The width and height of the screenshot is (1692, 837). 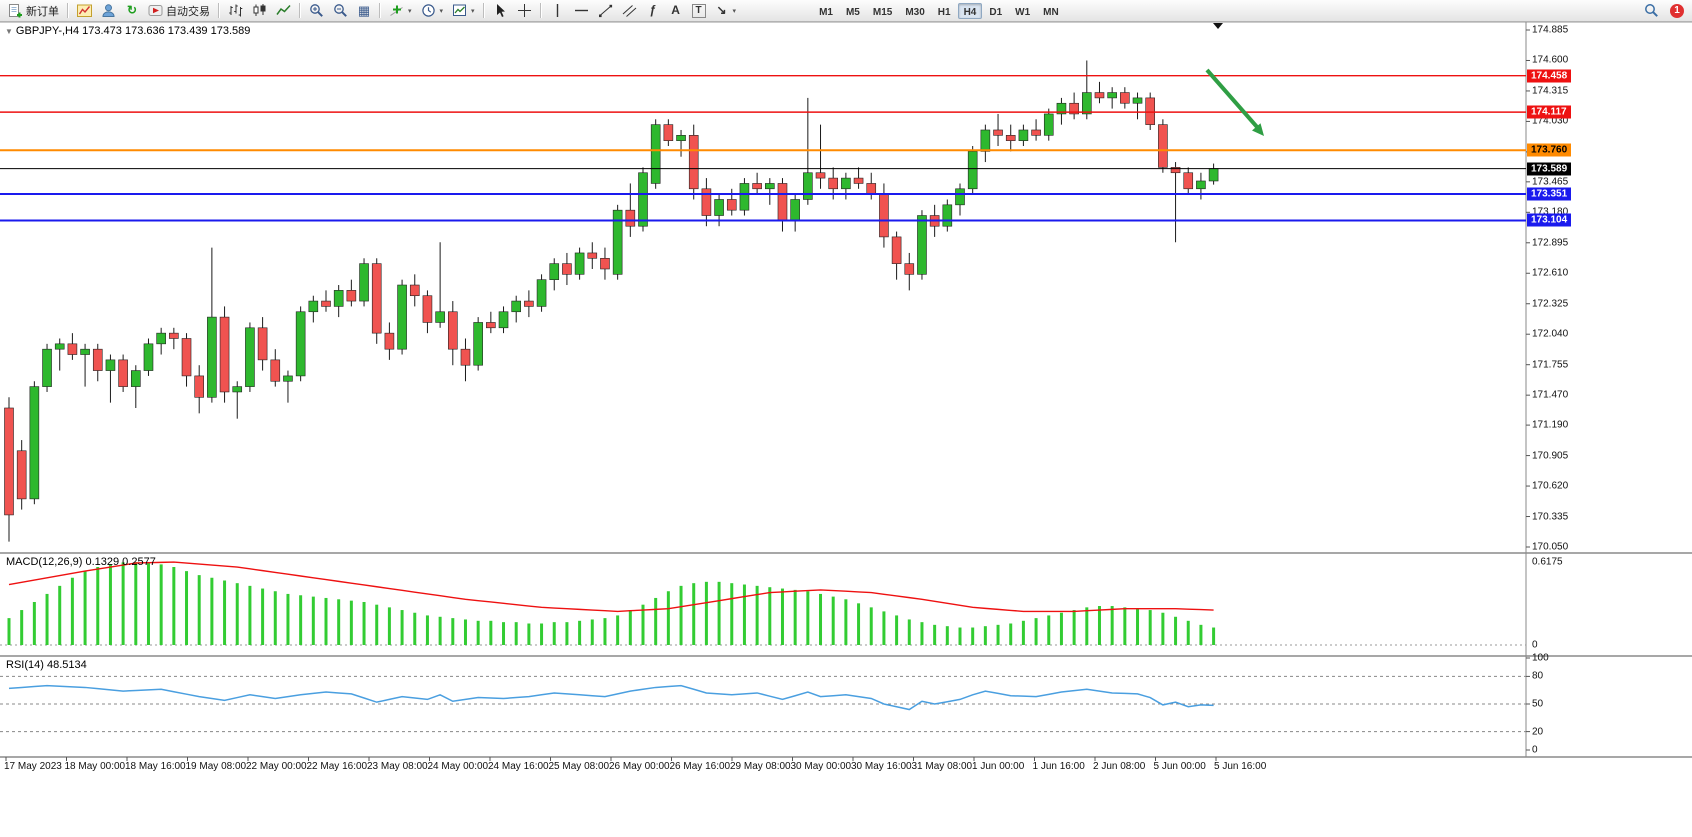 What do you see at coordinates (1179, 766) in the screenshot?
I see `time-axis-label: 5 Jun 00:00` at bounding box center [1179, 766].